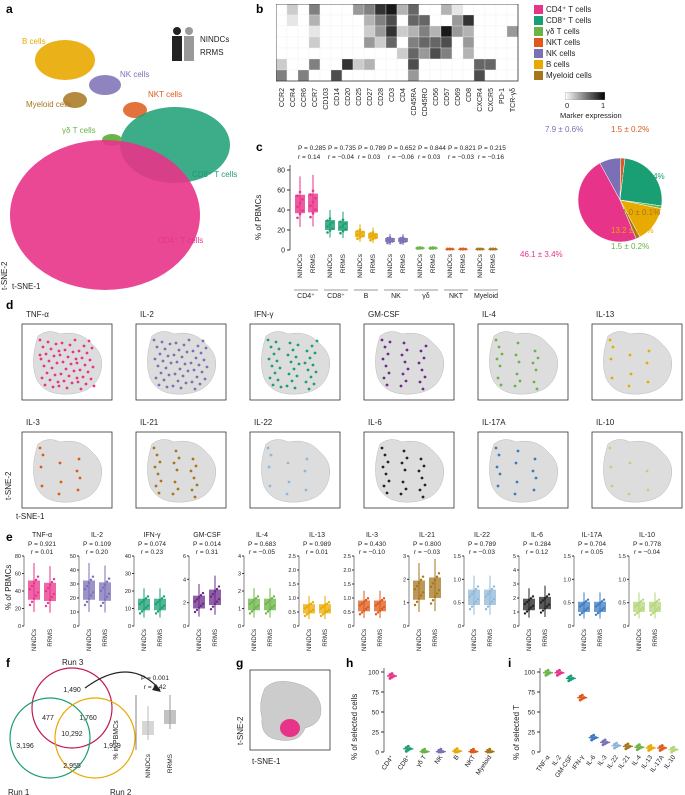  I want to click on y-tick-label: 20, so click(281, 231).